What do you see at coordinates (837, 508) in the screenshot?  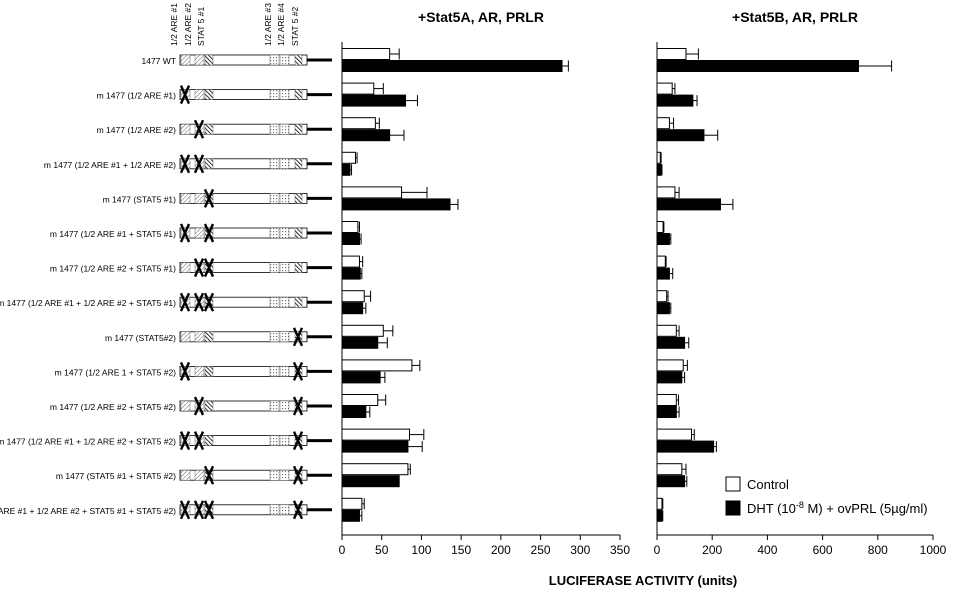 I see `legend-label-dht: DHT (10-8 M) + ovPRL (5µg/ml)` at bounding box center [837, 508].